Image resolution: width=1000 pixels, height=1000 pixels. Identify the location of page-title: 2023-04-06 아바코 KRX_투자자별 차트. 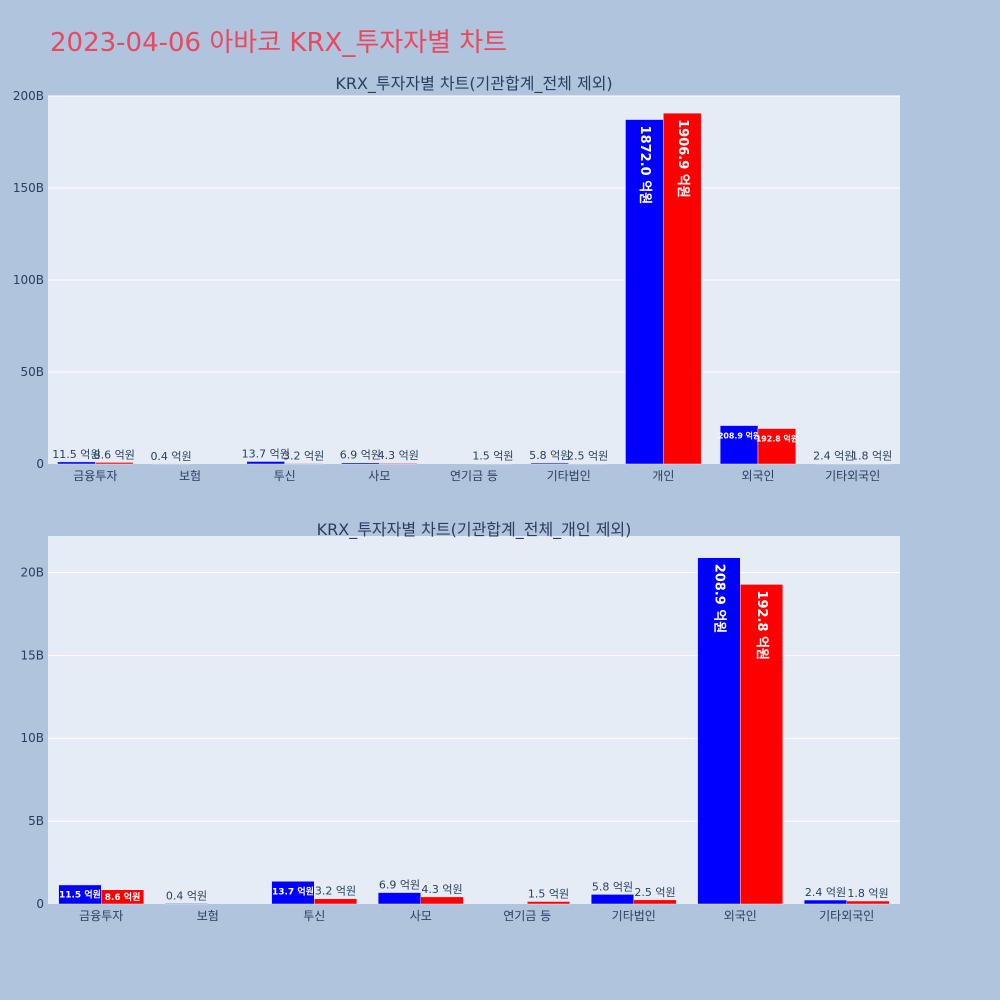
(279, 43).